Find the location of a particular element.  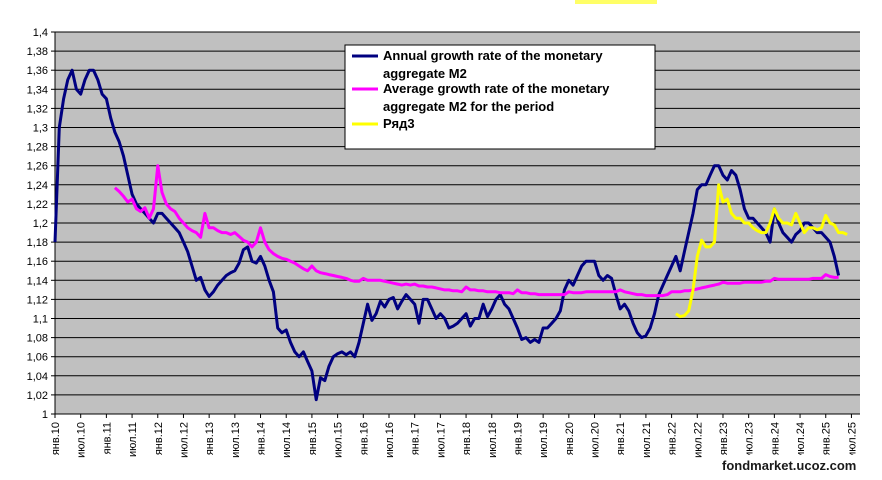

x-tick-label: июл.21 is located at coordinates (647, 440).